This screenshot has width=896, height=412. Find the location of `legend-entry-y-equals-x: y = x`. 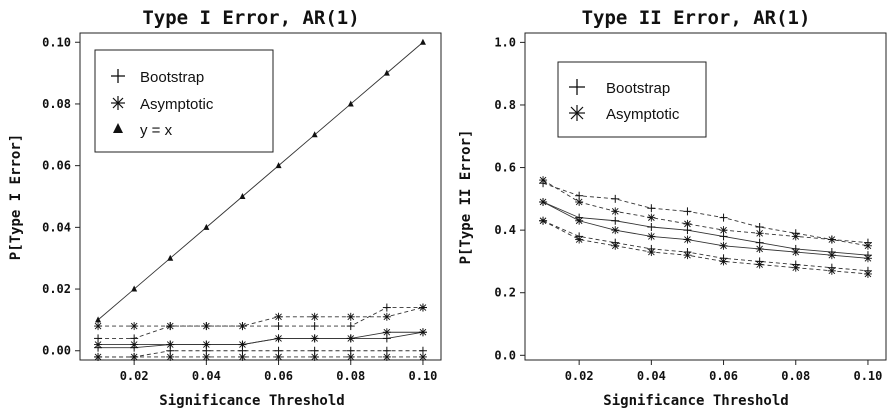

legend-entry-y-equals-x: y = x is located at coordinates (156, 130).